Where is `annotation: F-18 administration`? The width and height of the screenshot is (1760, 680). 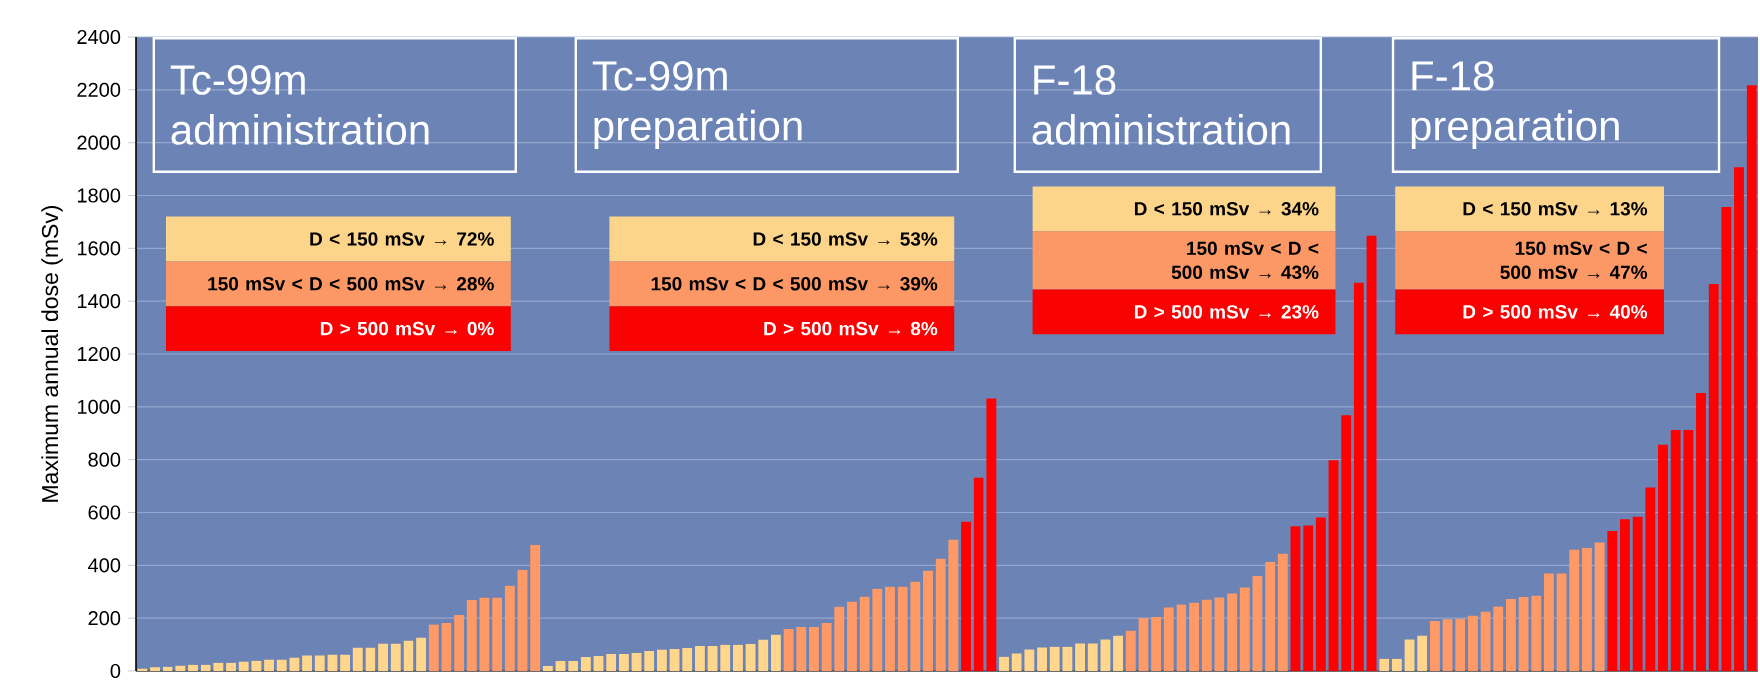 annotation: F-18 administration is located at coordinates (1161, 105).